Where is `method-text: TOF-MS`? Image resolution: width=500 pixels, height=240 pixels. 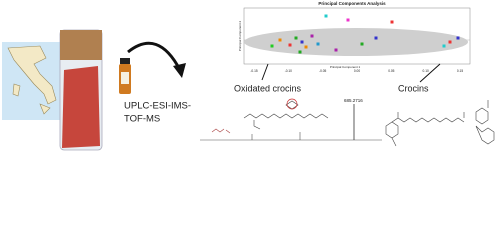 method-text: TOF-MS is located at coordinates (142, 119).